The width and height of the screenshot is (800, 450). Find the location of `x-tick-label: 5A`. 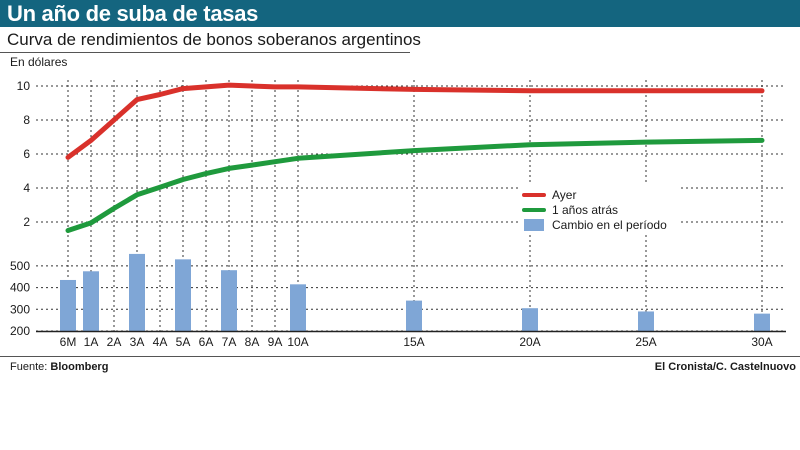

x-tick-label: 5A is located at coordinates (183, 342).